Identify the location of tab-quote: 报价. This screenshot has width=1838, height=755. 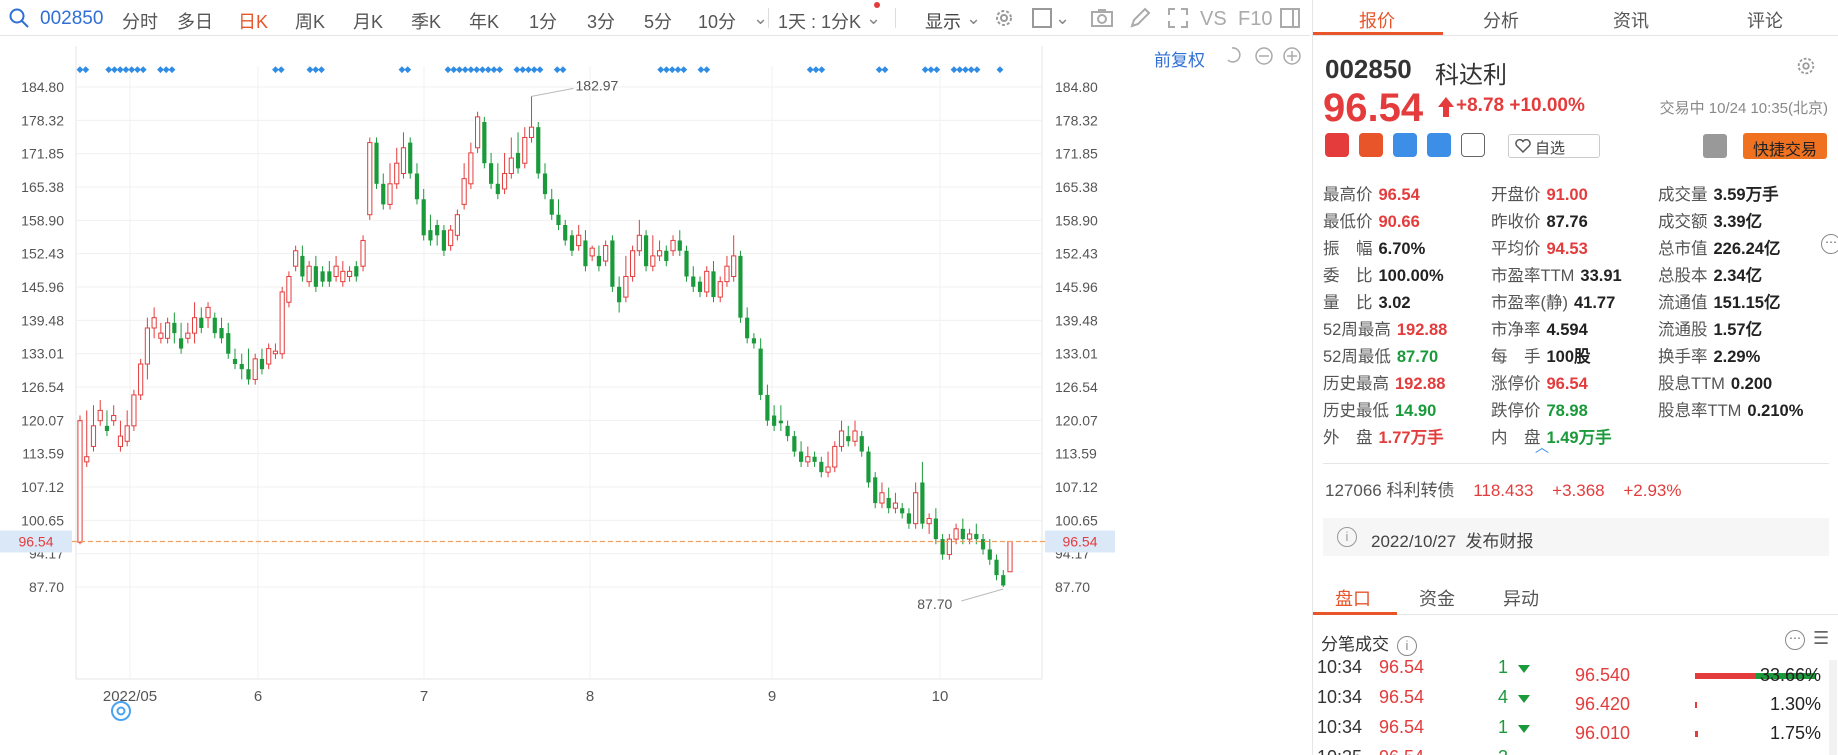
(1377, 21).